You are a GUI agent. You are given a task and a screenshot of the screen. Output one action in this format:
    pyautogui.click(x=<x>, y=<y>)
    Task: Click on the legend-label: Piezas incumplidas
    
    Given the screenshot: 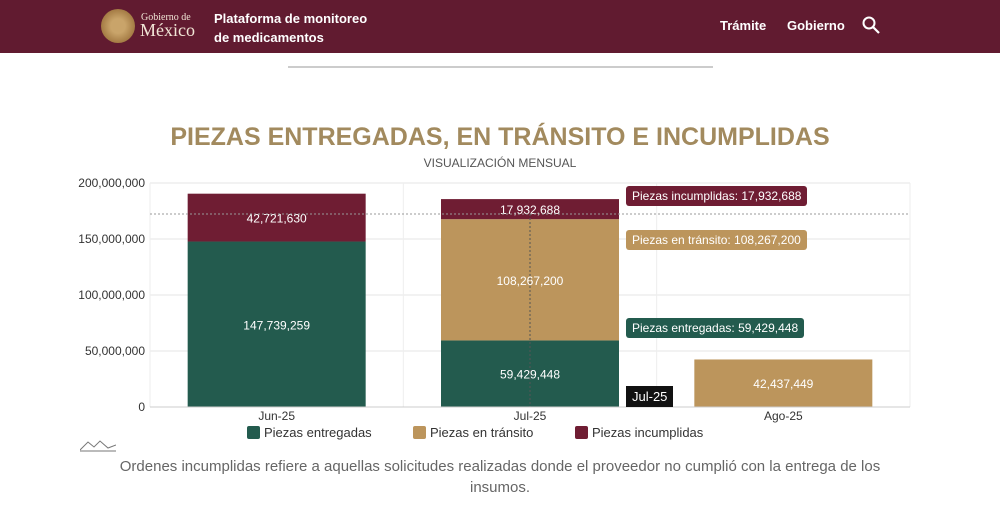 What is the action you would take?
    pyautogui.click(x=648, y=432)
    